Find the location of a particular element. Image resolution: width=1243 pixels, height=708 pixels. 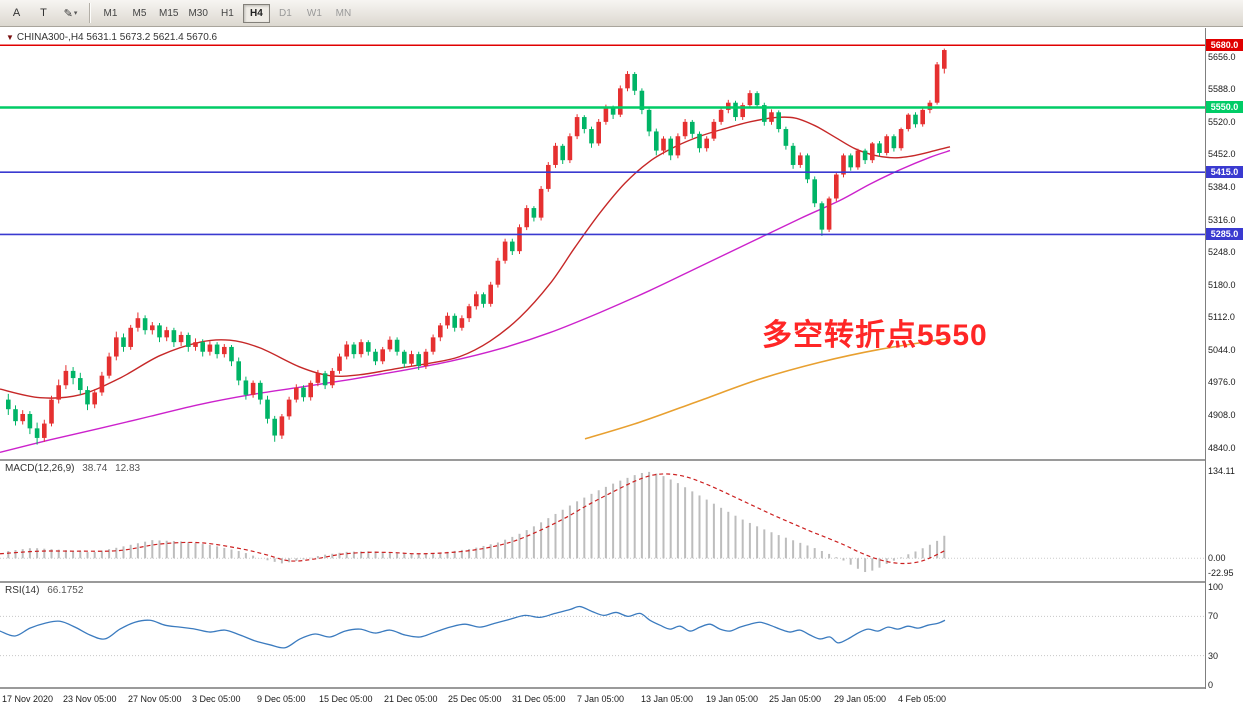

timeframe-h1: H1 is located at coordinates (227, 13).